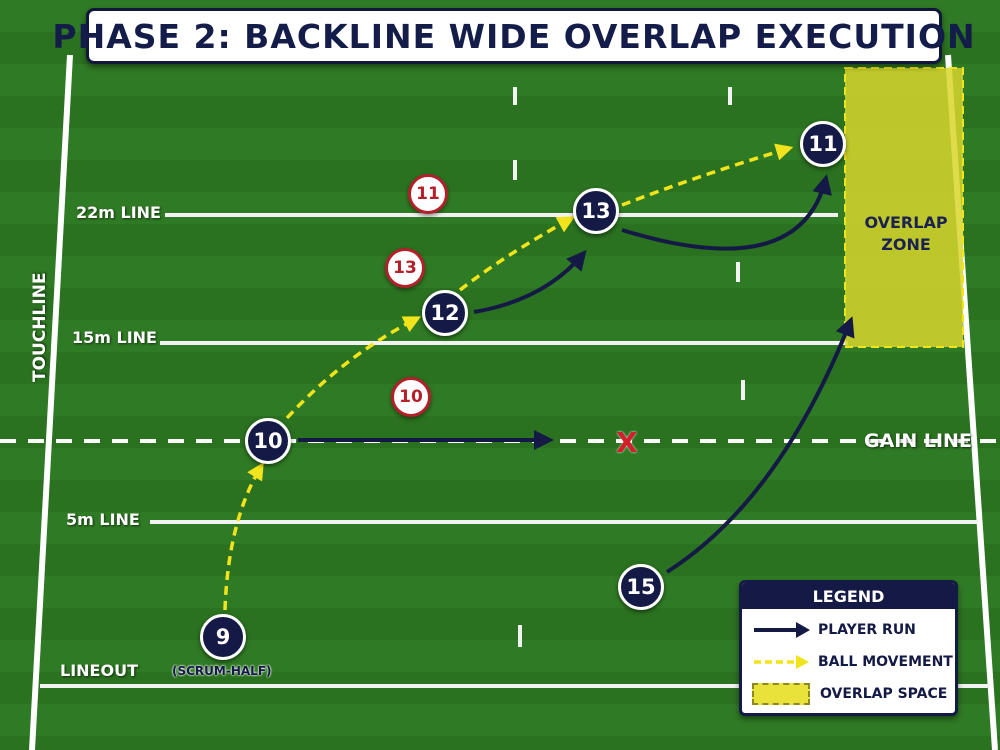 Image resolution: width=1000 pixels, height=750 pixels. Describe the element at coordinates (405, 268) in the screenshot. I see `defender-13: 13` at that location.